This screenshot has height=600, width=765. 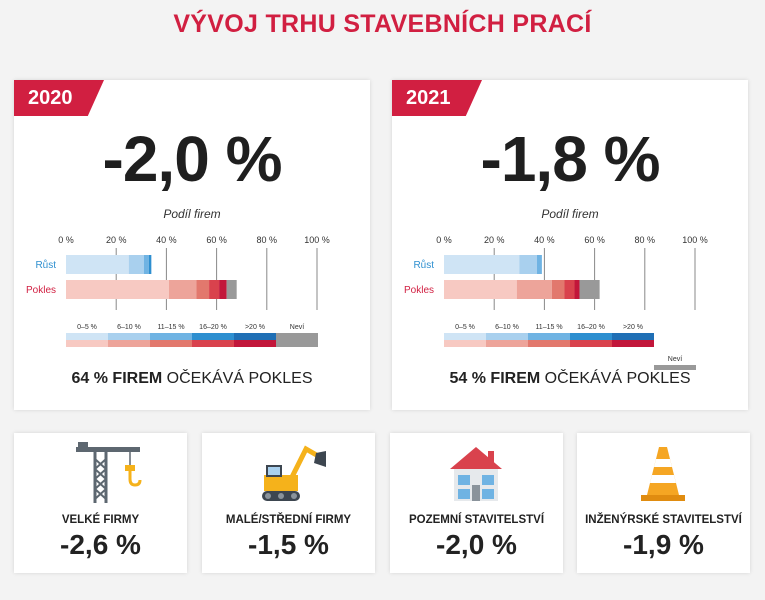 I want to click on segment-value: -1,9 %, so click(x=663, y=544).